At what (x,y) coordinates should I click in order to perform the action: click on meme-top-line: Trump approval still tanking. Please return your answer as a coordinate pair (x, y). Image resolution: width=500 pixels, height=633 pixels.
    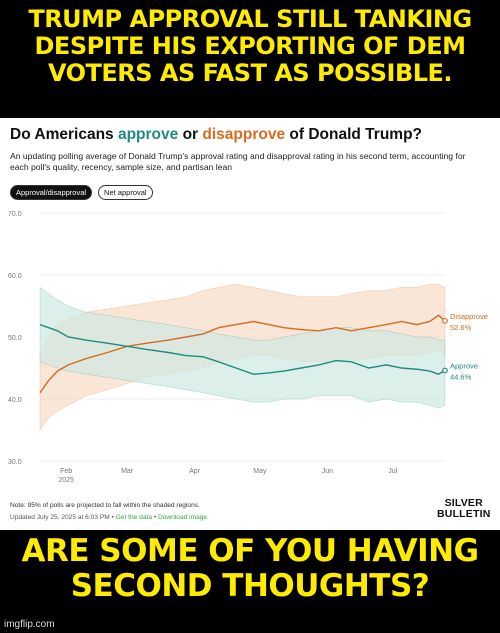
    Looking at the image, I should click on (250, 19).